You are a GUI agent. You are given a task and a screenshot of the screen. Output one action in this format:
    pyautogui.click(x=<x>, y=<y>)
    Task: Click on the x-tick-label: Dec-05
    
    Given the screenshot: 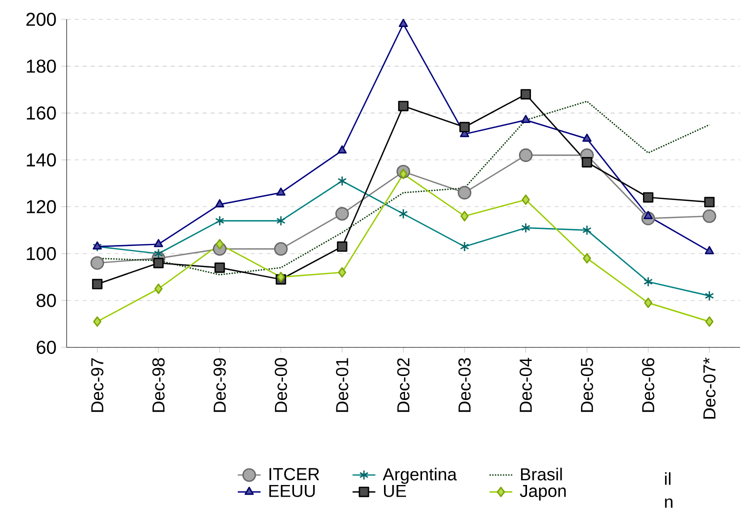 What is the action you would take?
    pyautogui.click(x=587, y=385)
    